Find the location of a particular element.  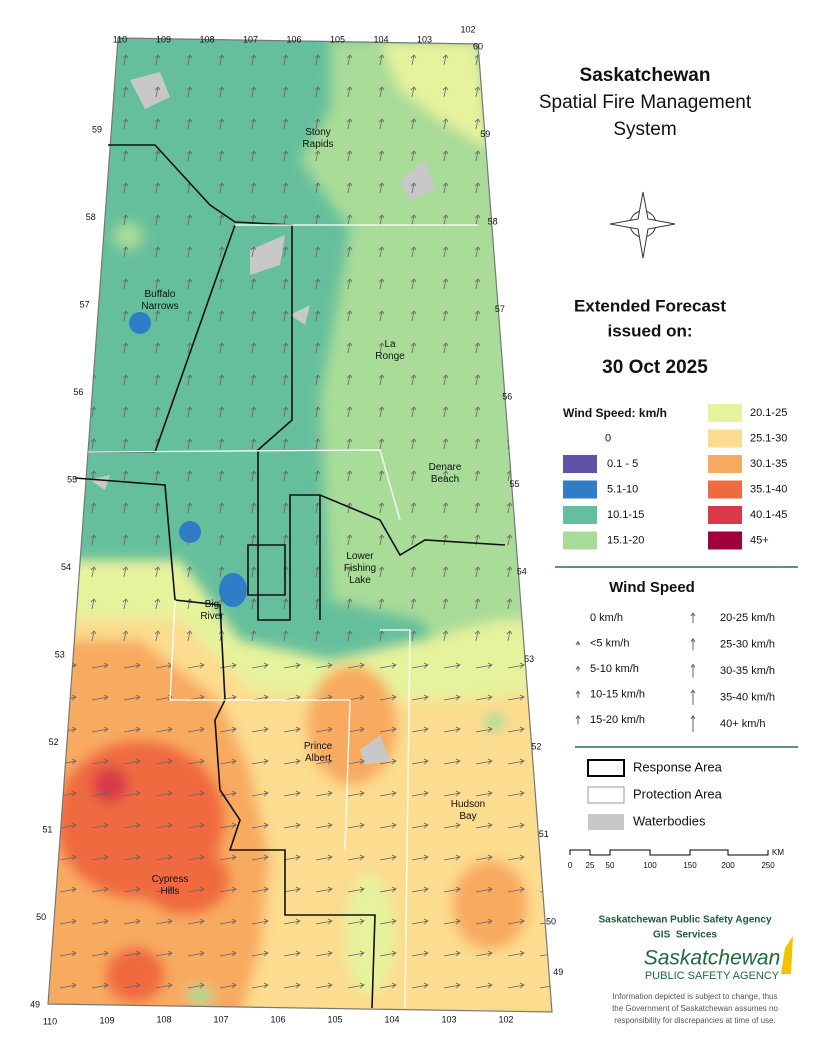

agency-unit: GIS Services is located at coordinates (685, 935).